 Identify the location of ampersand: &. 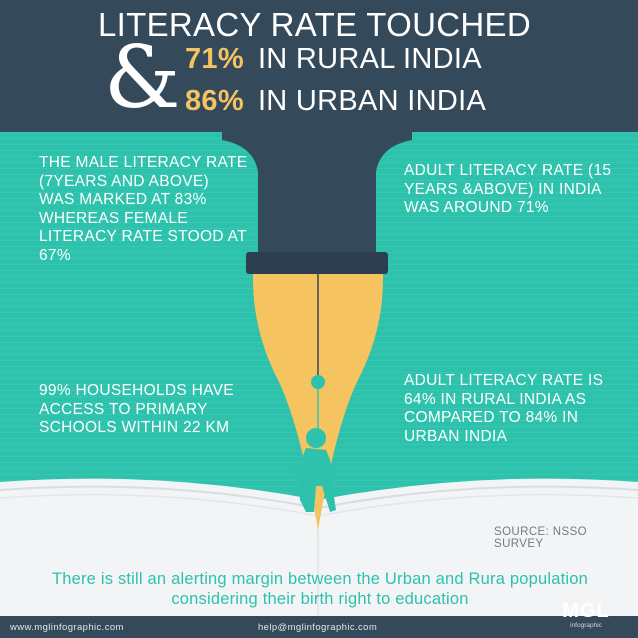
(142, 78).